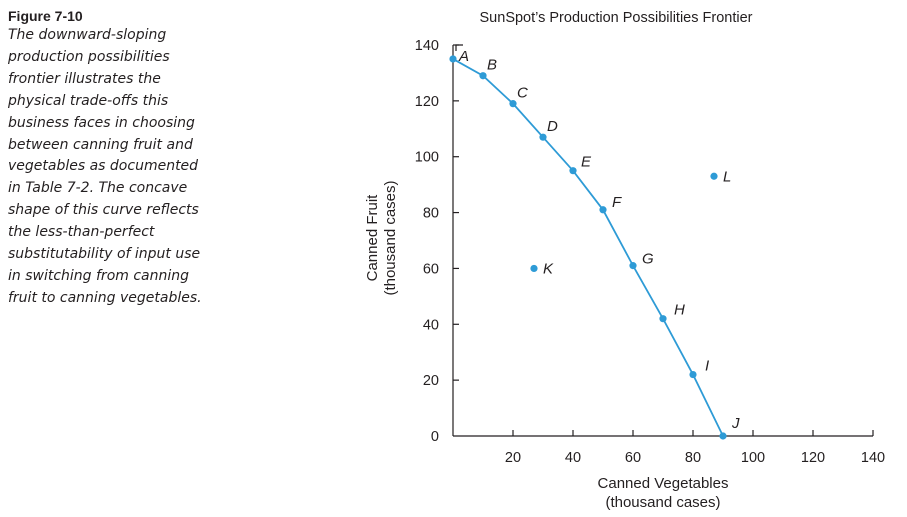 This screenshot has height=517, width=907. I want to click on point-label: K, so click(548, 268).